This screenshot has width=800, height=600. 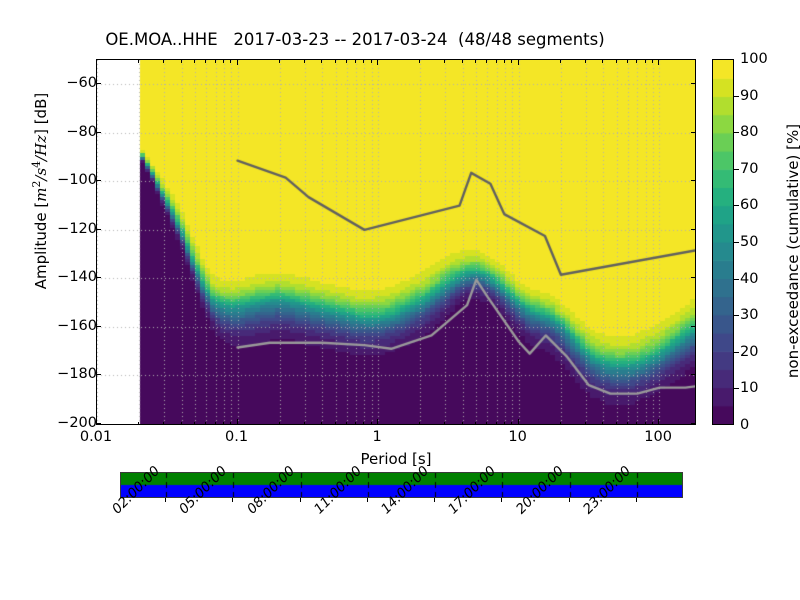 I want to click on colorbar-tick-label: 90, so click(x=749, y=95).